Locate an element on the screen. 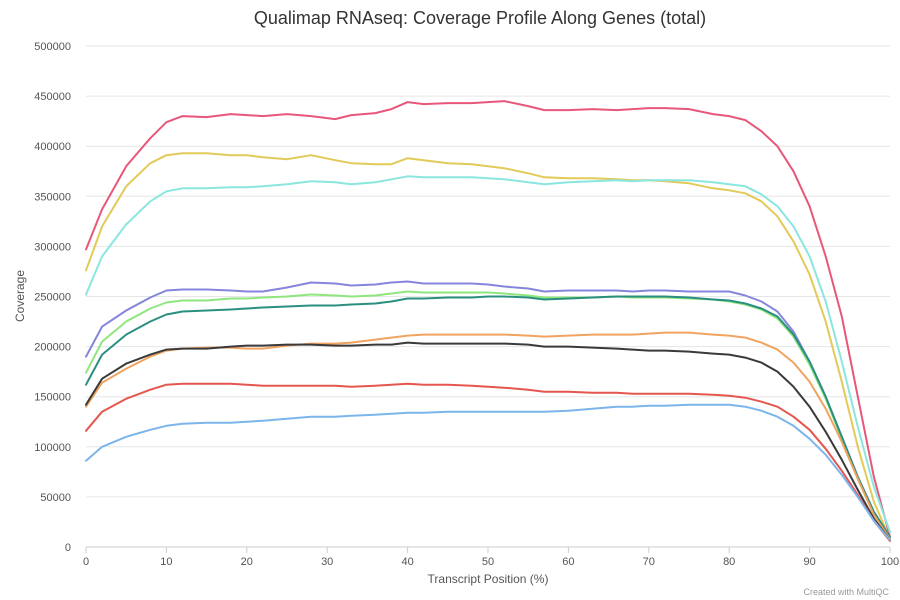 This screenshot has height=600, width=900. x-axis-ticks: 0 10 20 30 40 50 60 70 80 90 100 is located at coordinates (491, 557).